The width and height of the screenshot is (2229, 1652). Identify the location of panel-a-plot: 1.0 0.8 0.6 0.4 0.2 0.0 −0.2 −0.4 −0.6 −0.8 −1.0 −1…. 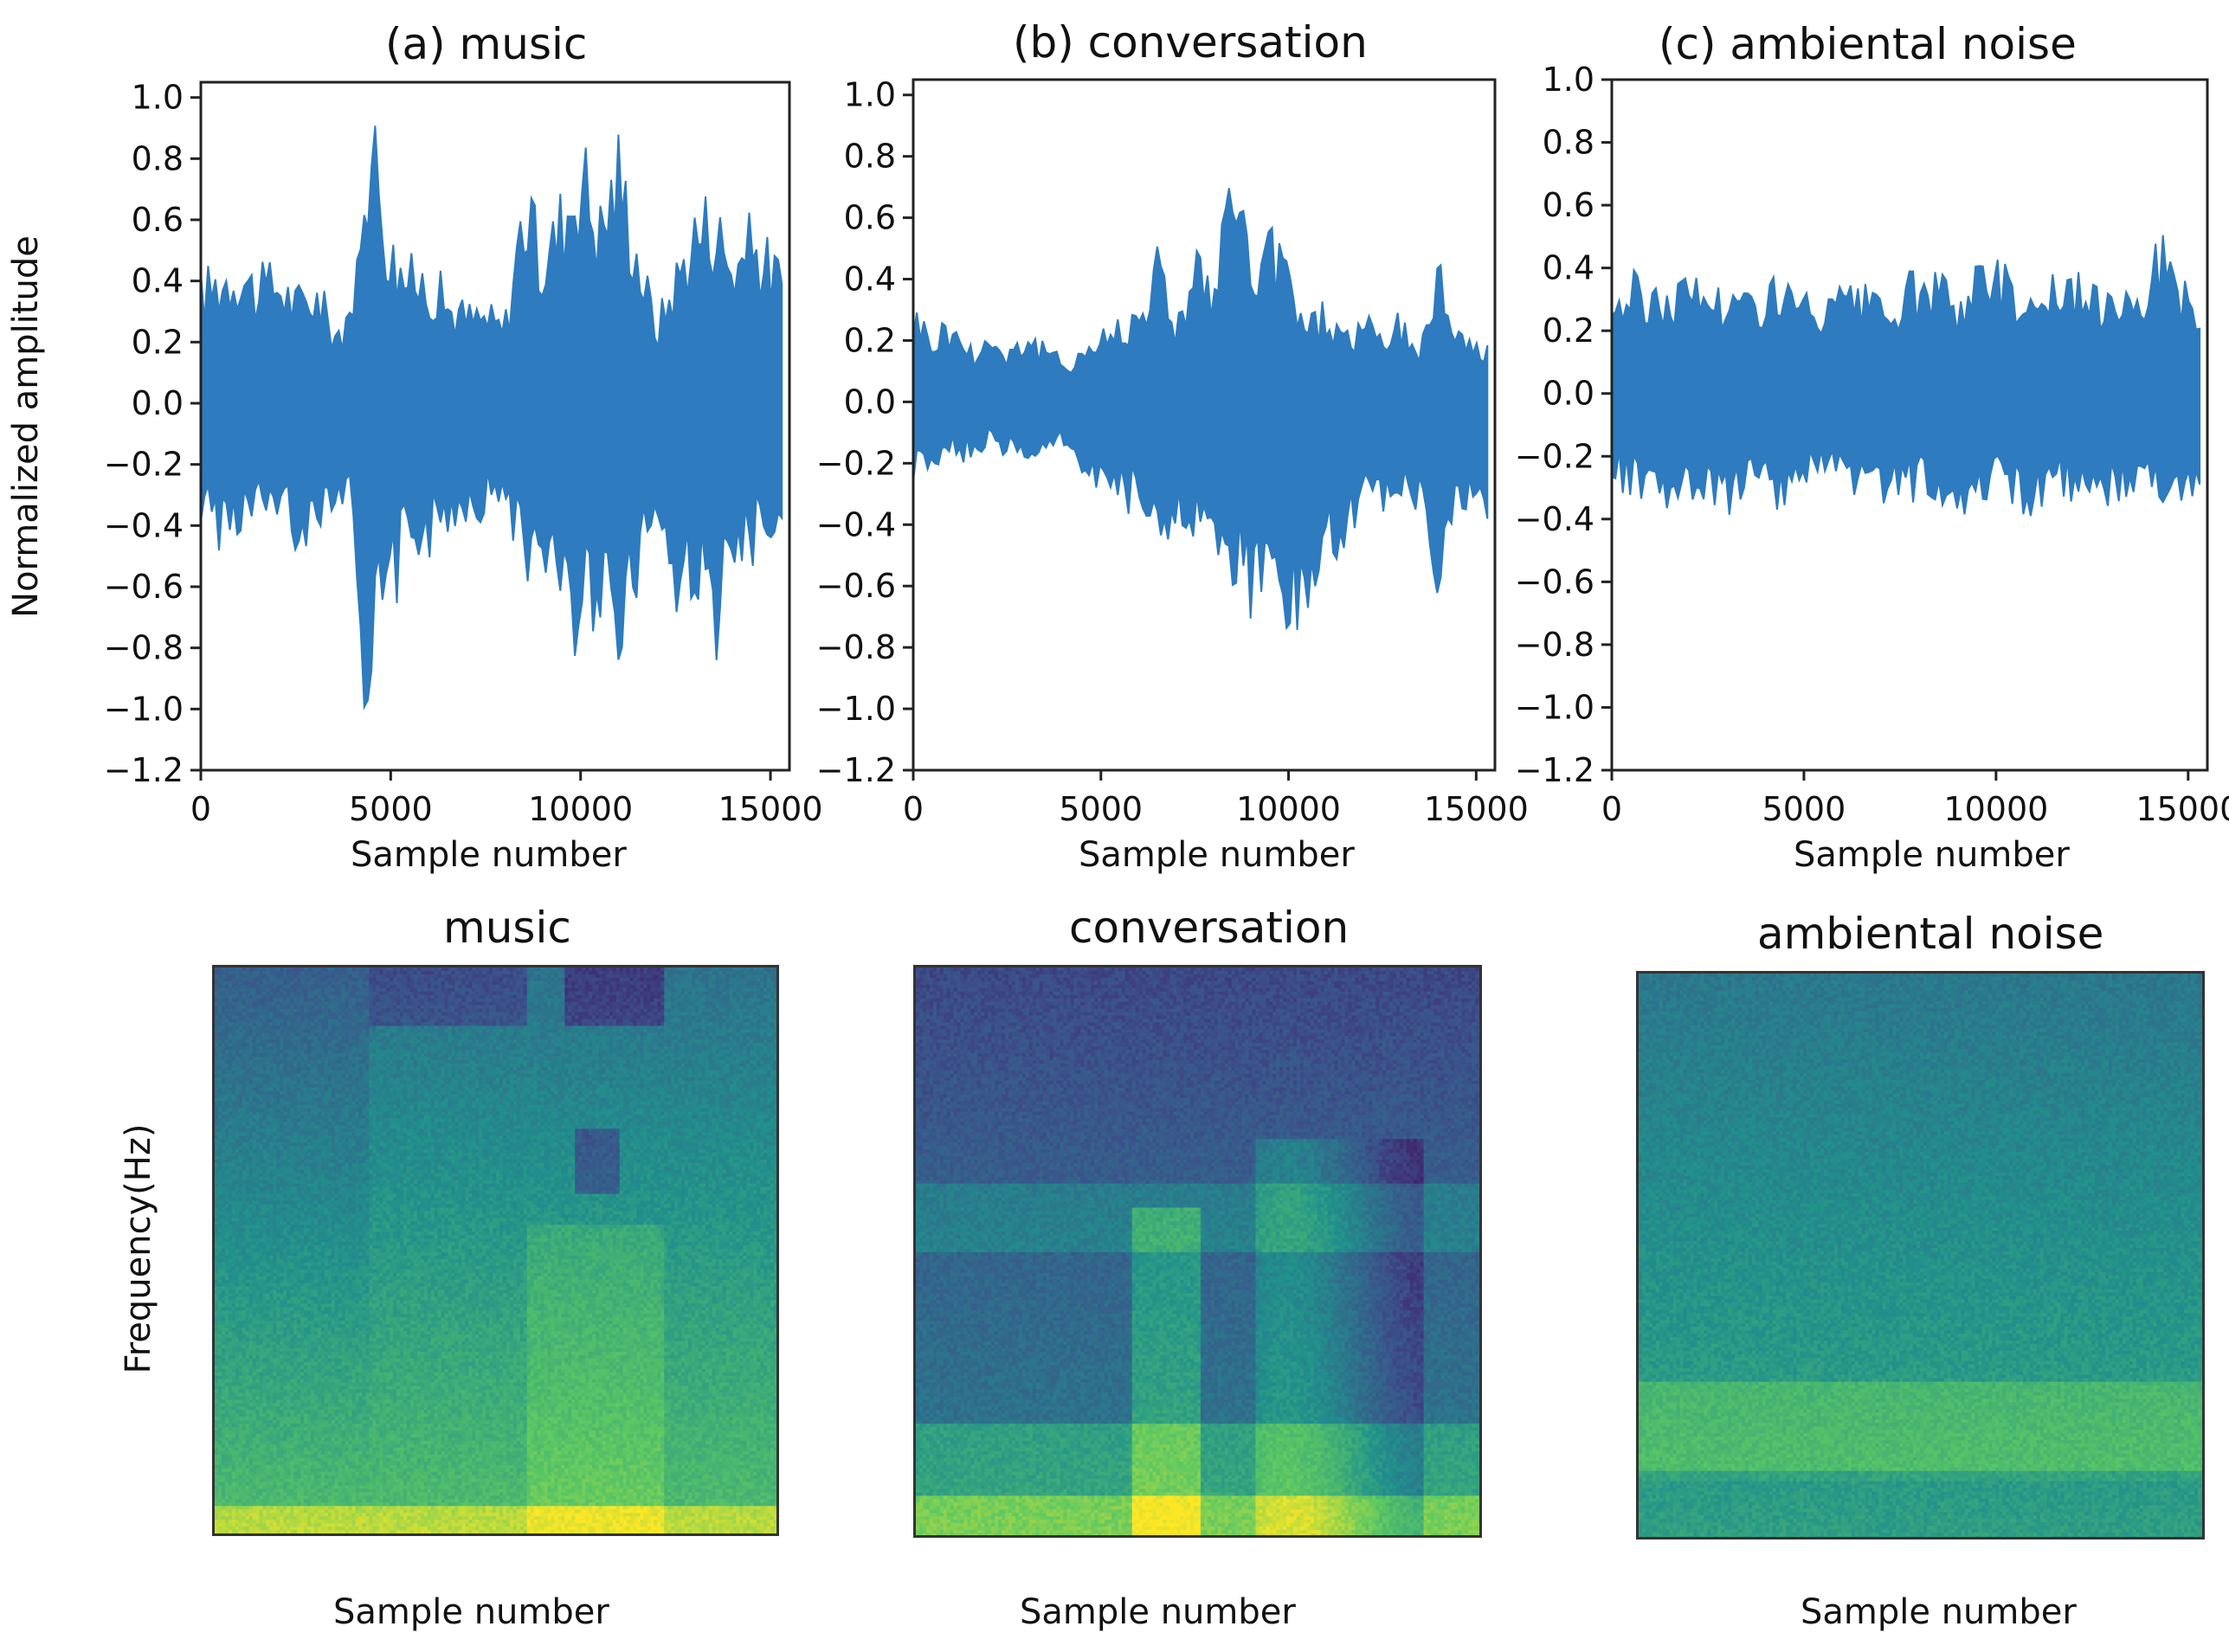
(463, 453).